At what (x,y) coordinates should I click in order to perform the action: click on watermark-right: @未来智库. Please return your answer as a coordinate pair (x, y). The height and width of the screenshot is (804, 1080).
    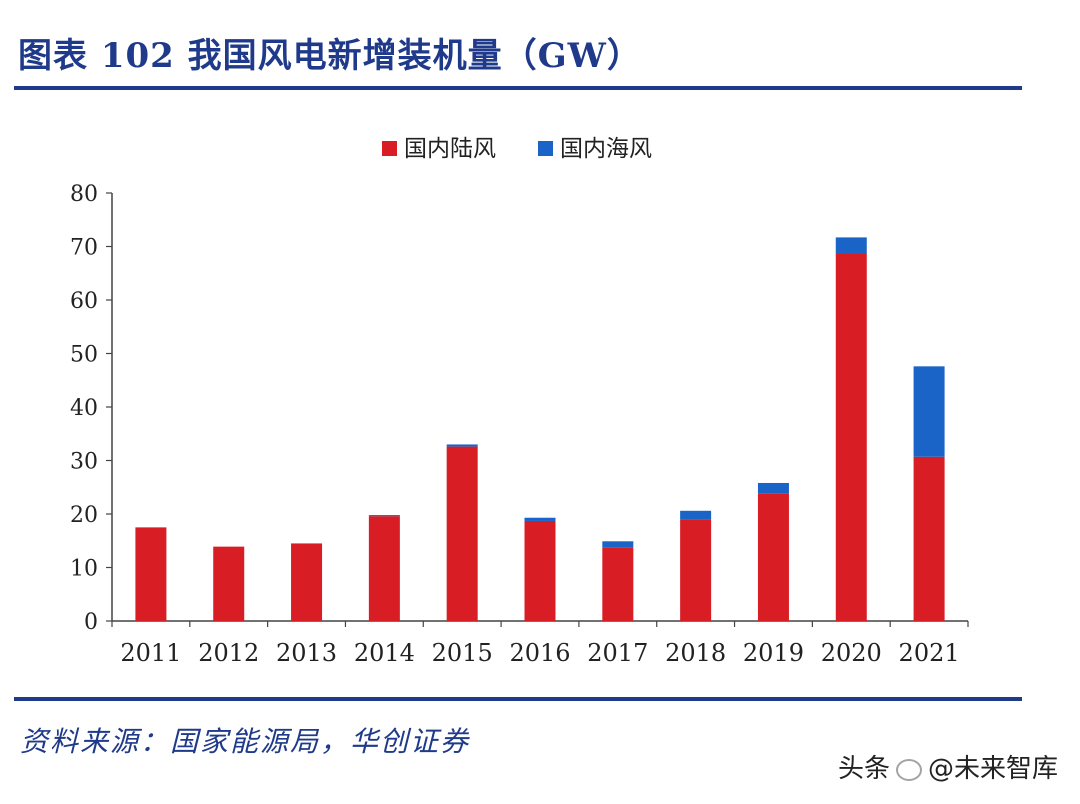
    Looking at the image, I should click on (992, 769).